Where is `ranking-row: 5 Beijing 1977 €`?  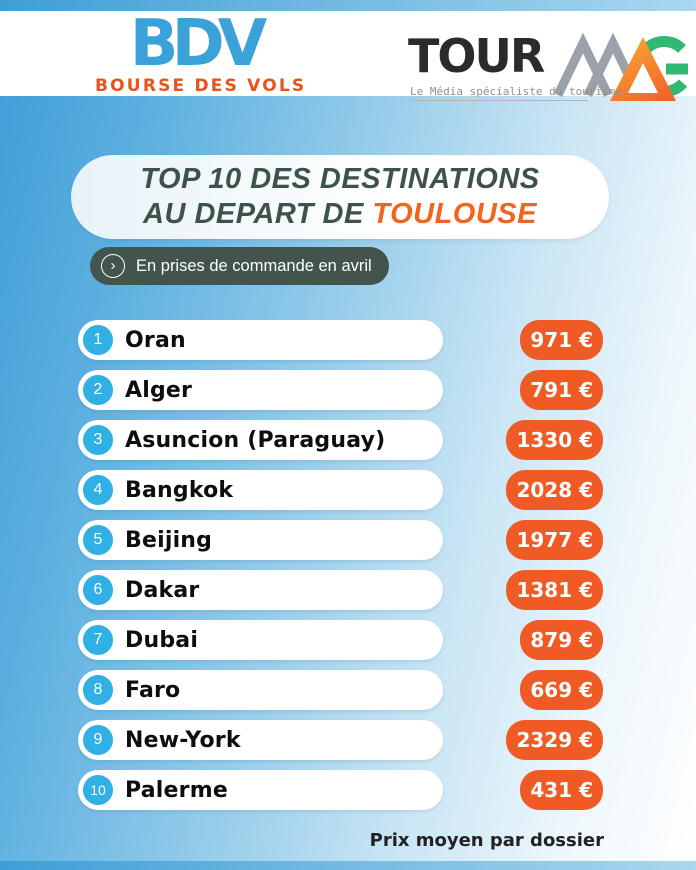 ranking-row: 5 Beijing 1977 € is located at coordinates (348, 540).